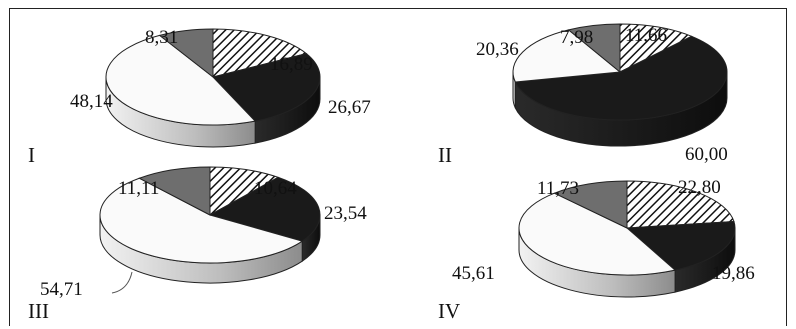 The width and height of the screenshot is (796, 329). What do you see at coordinates (275, 188) in the screenshot?
I see `data-label: 10,64` at bounding box center [275, 188].